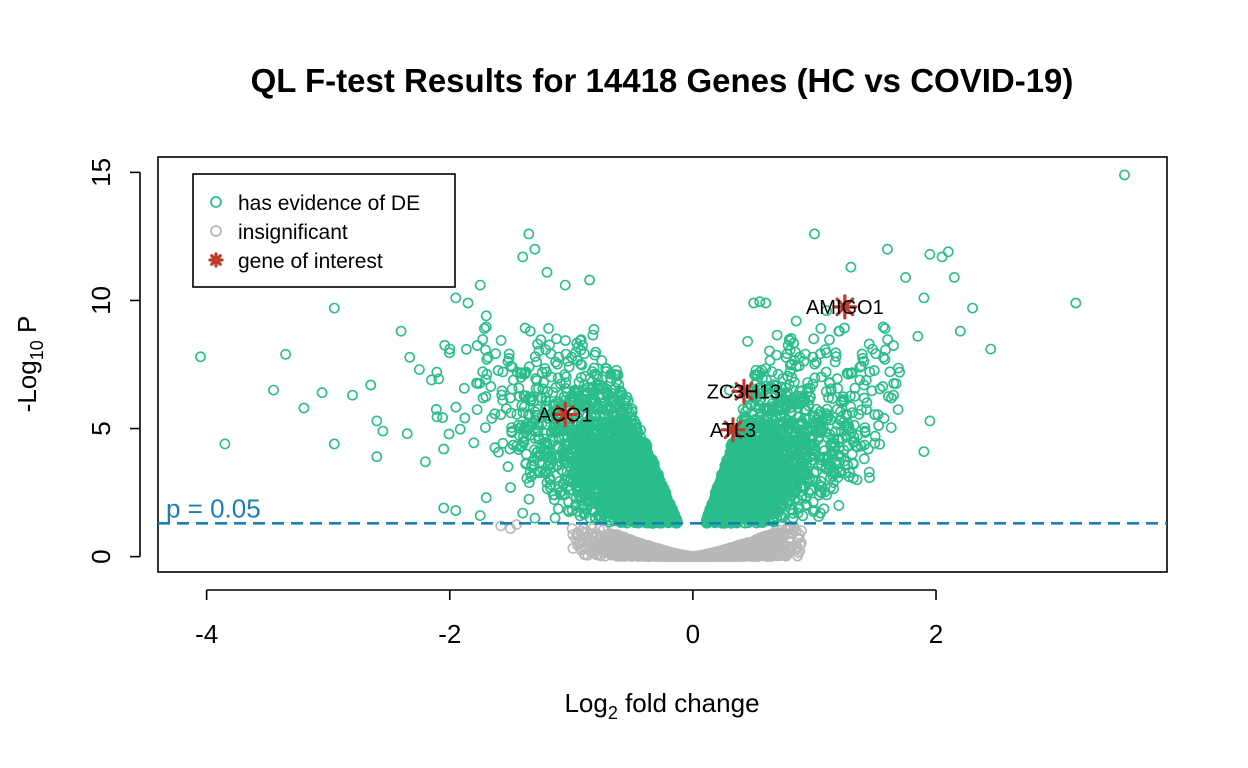  Describe the element at coordinates (651, 540) in the screenshot. I see `insignificant-points` at that location.